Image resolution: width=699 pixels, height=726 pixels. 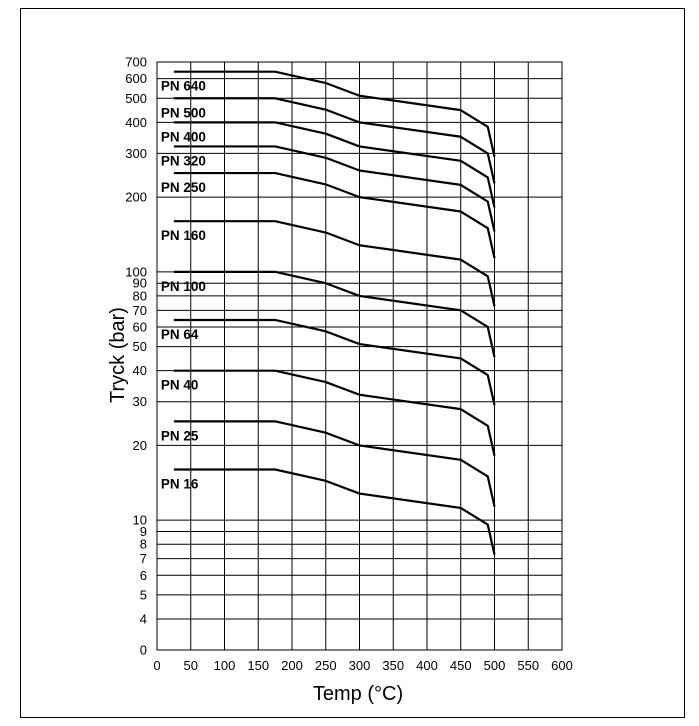 I want to click on x-tick-label: 150, so click(x=258, y=665).